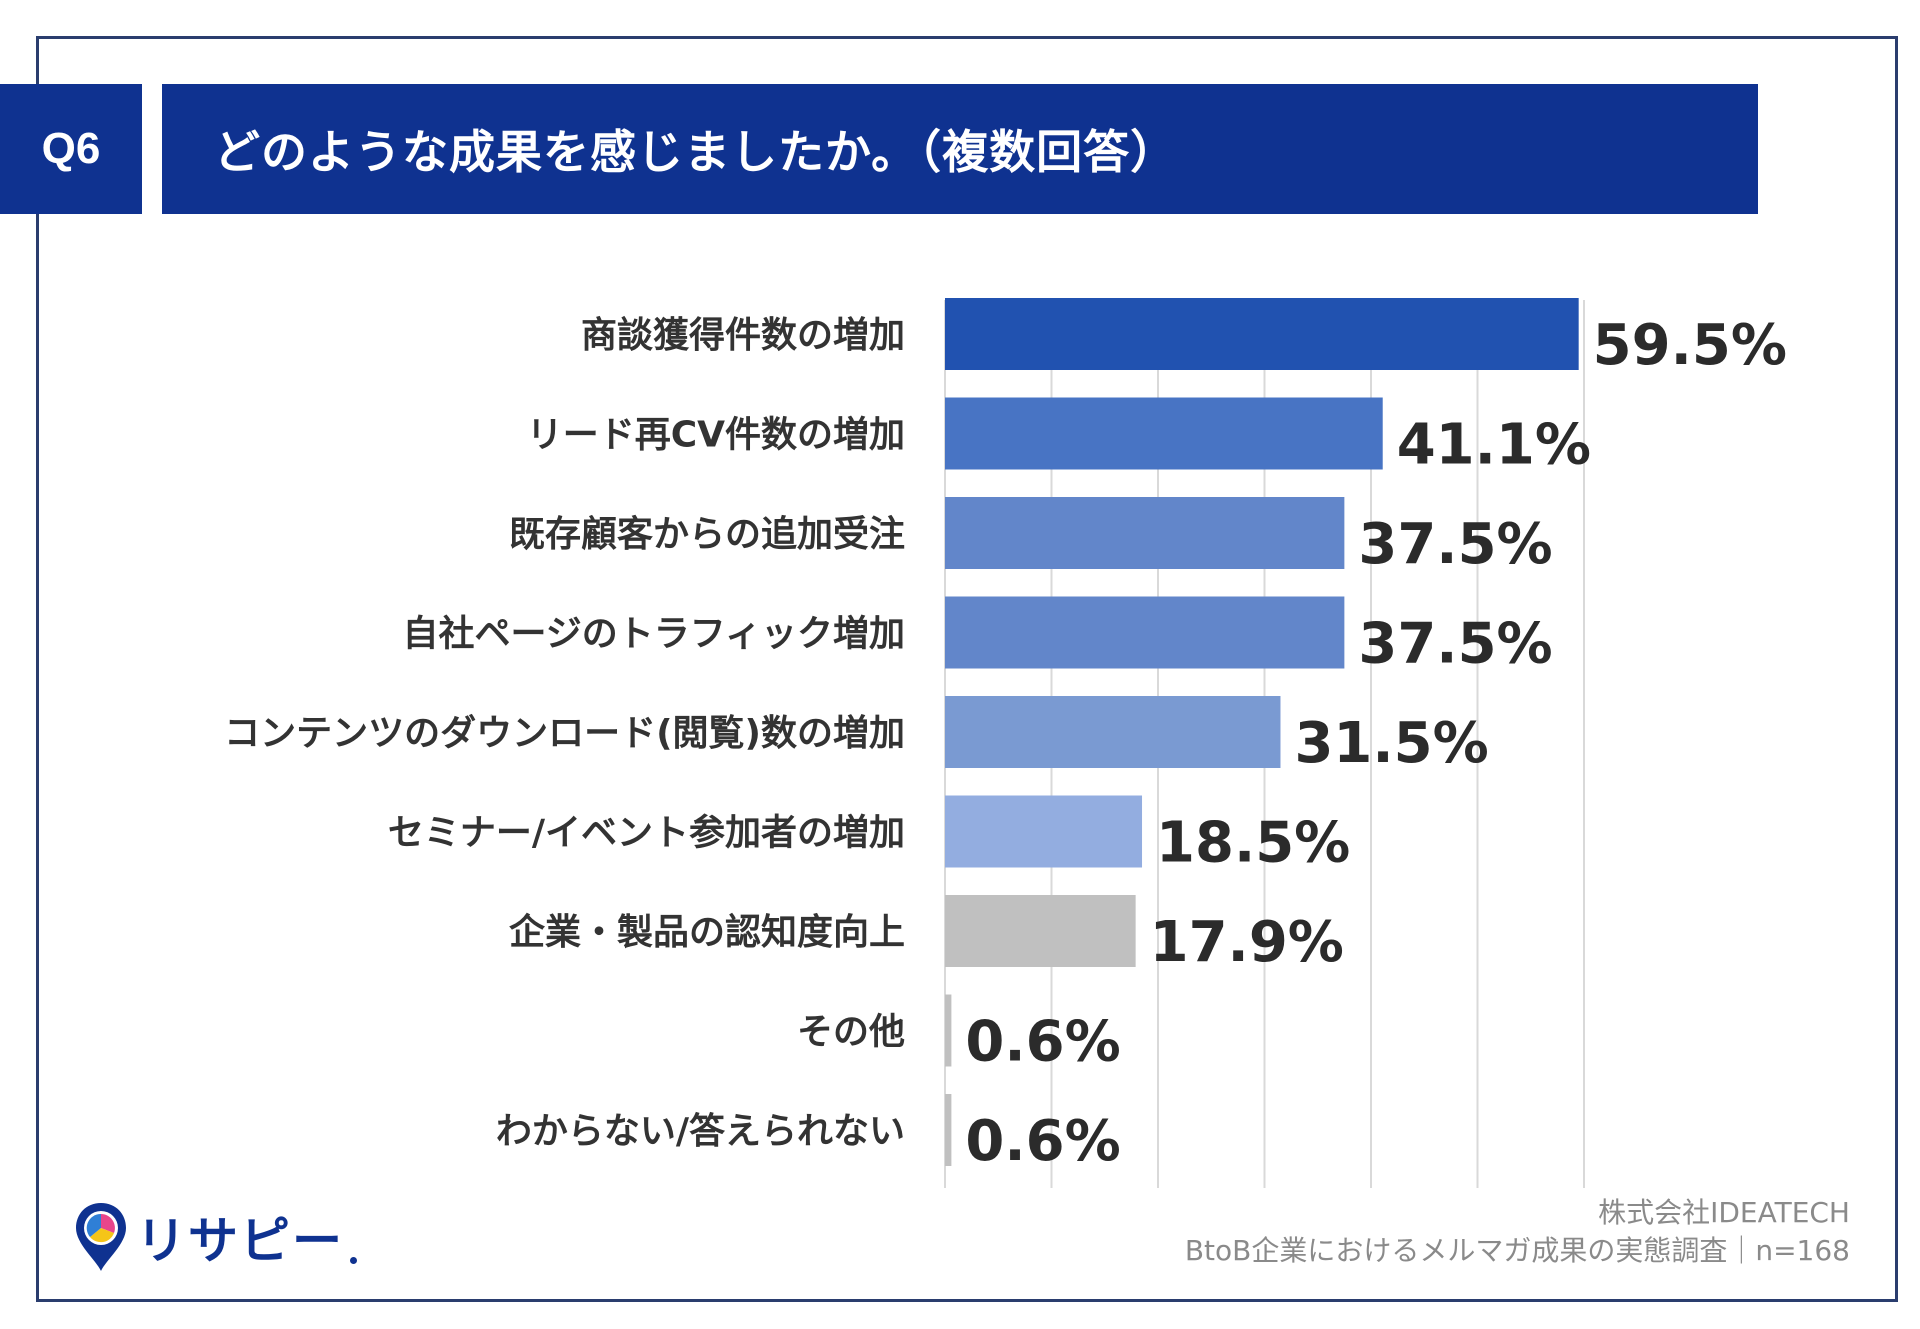 The width and height of the screenshot is (1920, 1329). What do you see at coordinates (851, 1032) in the screenshot?
I see `category-label-8: その他` at bounding box center [851, 1032].